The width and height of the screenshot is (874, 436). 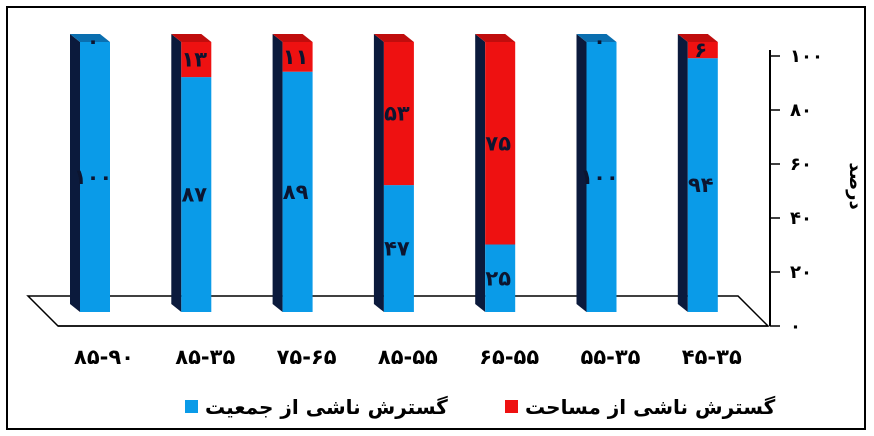 I want to click on data-label-population: ۴۷, so click(x=397, y=249).